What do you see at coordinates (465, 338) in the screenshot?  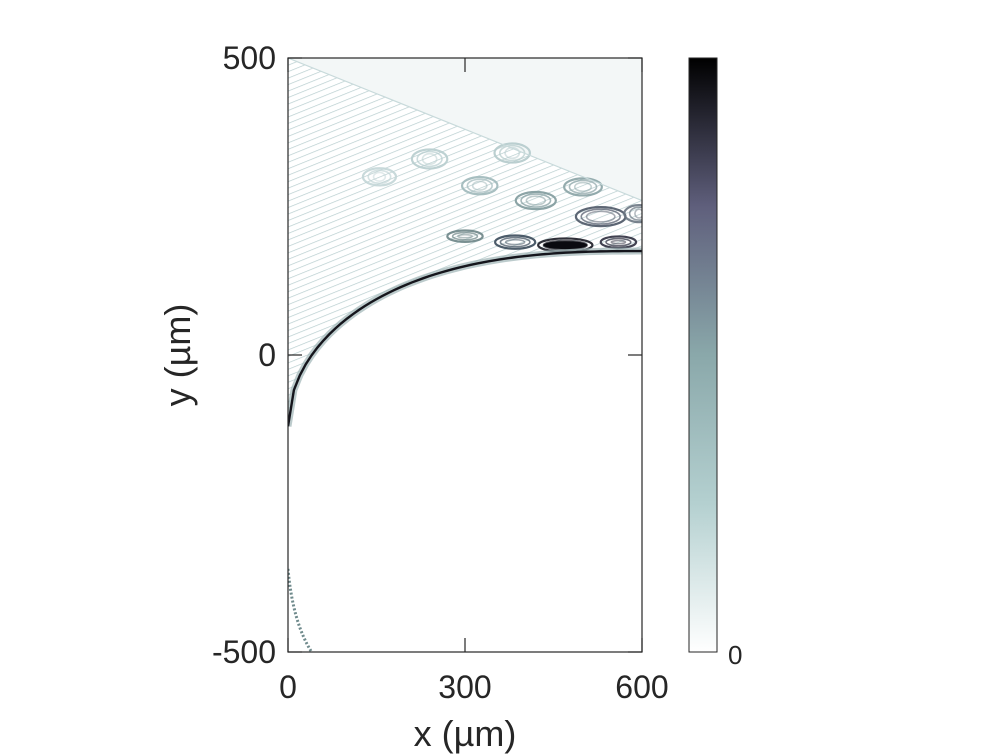 I see `boundary-arc` at bounding box center [465, 338].